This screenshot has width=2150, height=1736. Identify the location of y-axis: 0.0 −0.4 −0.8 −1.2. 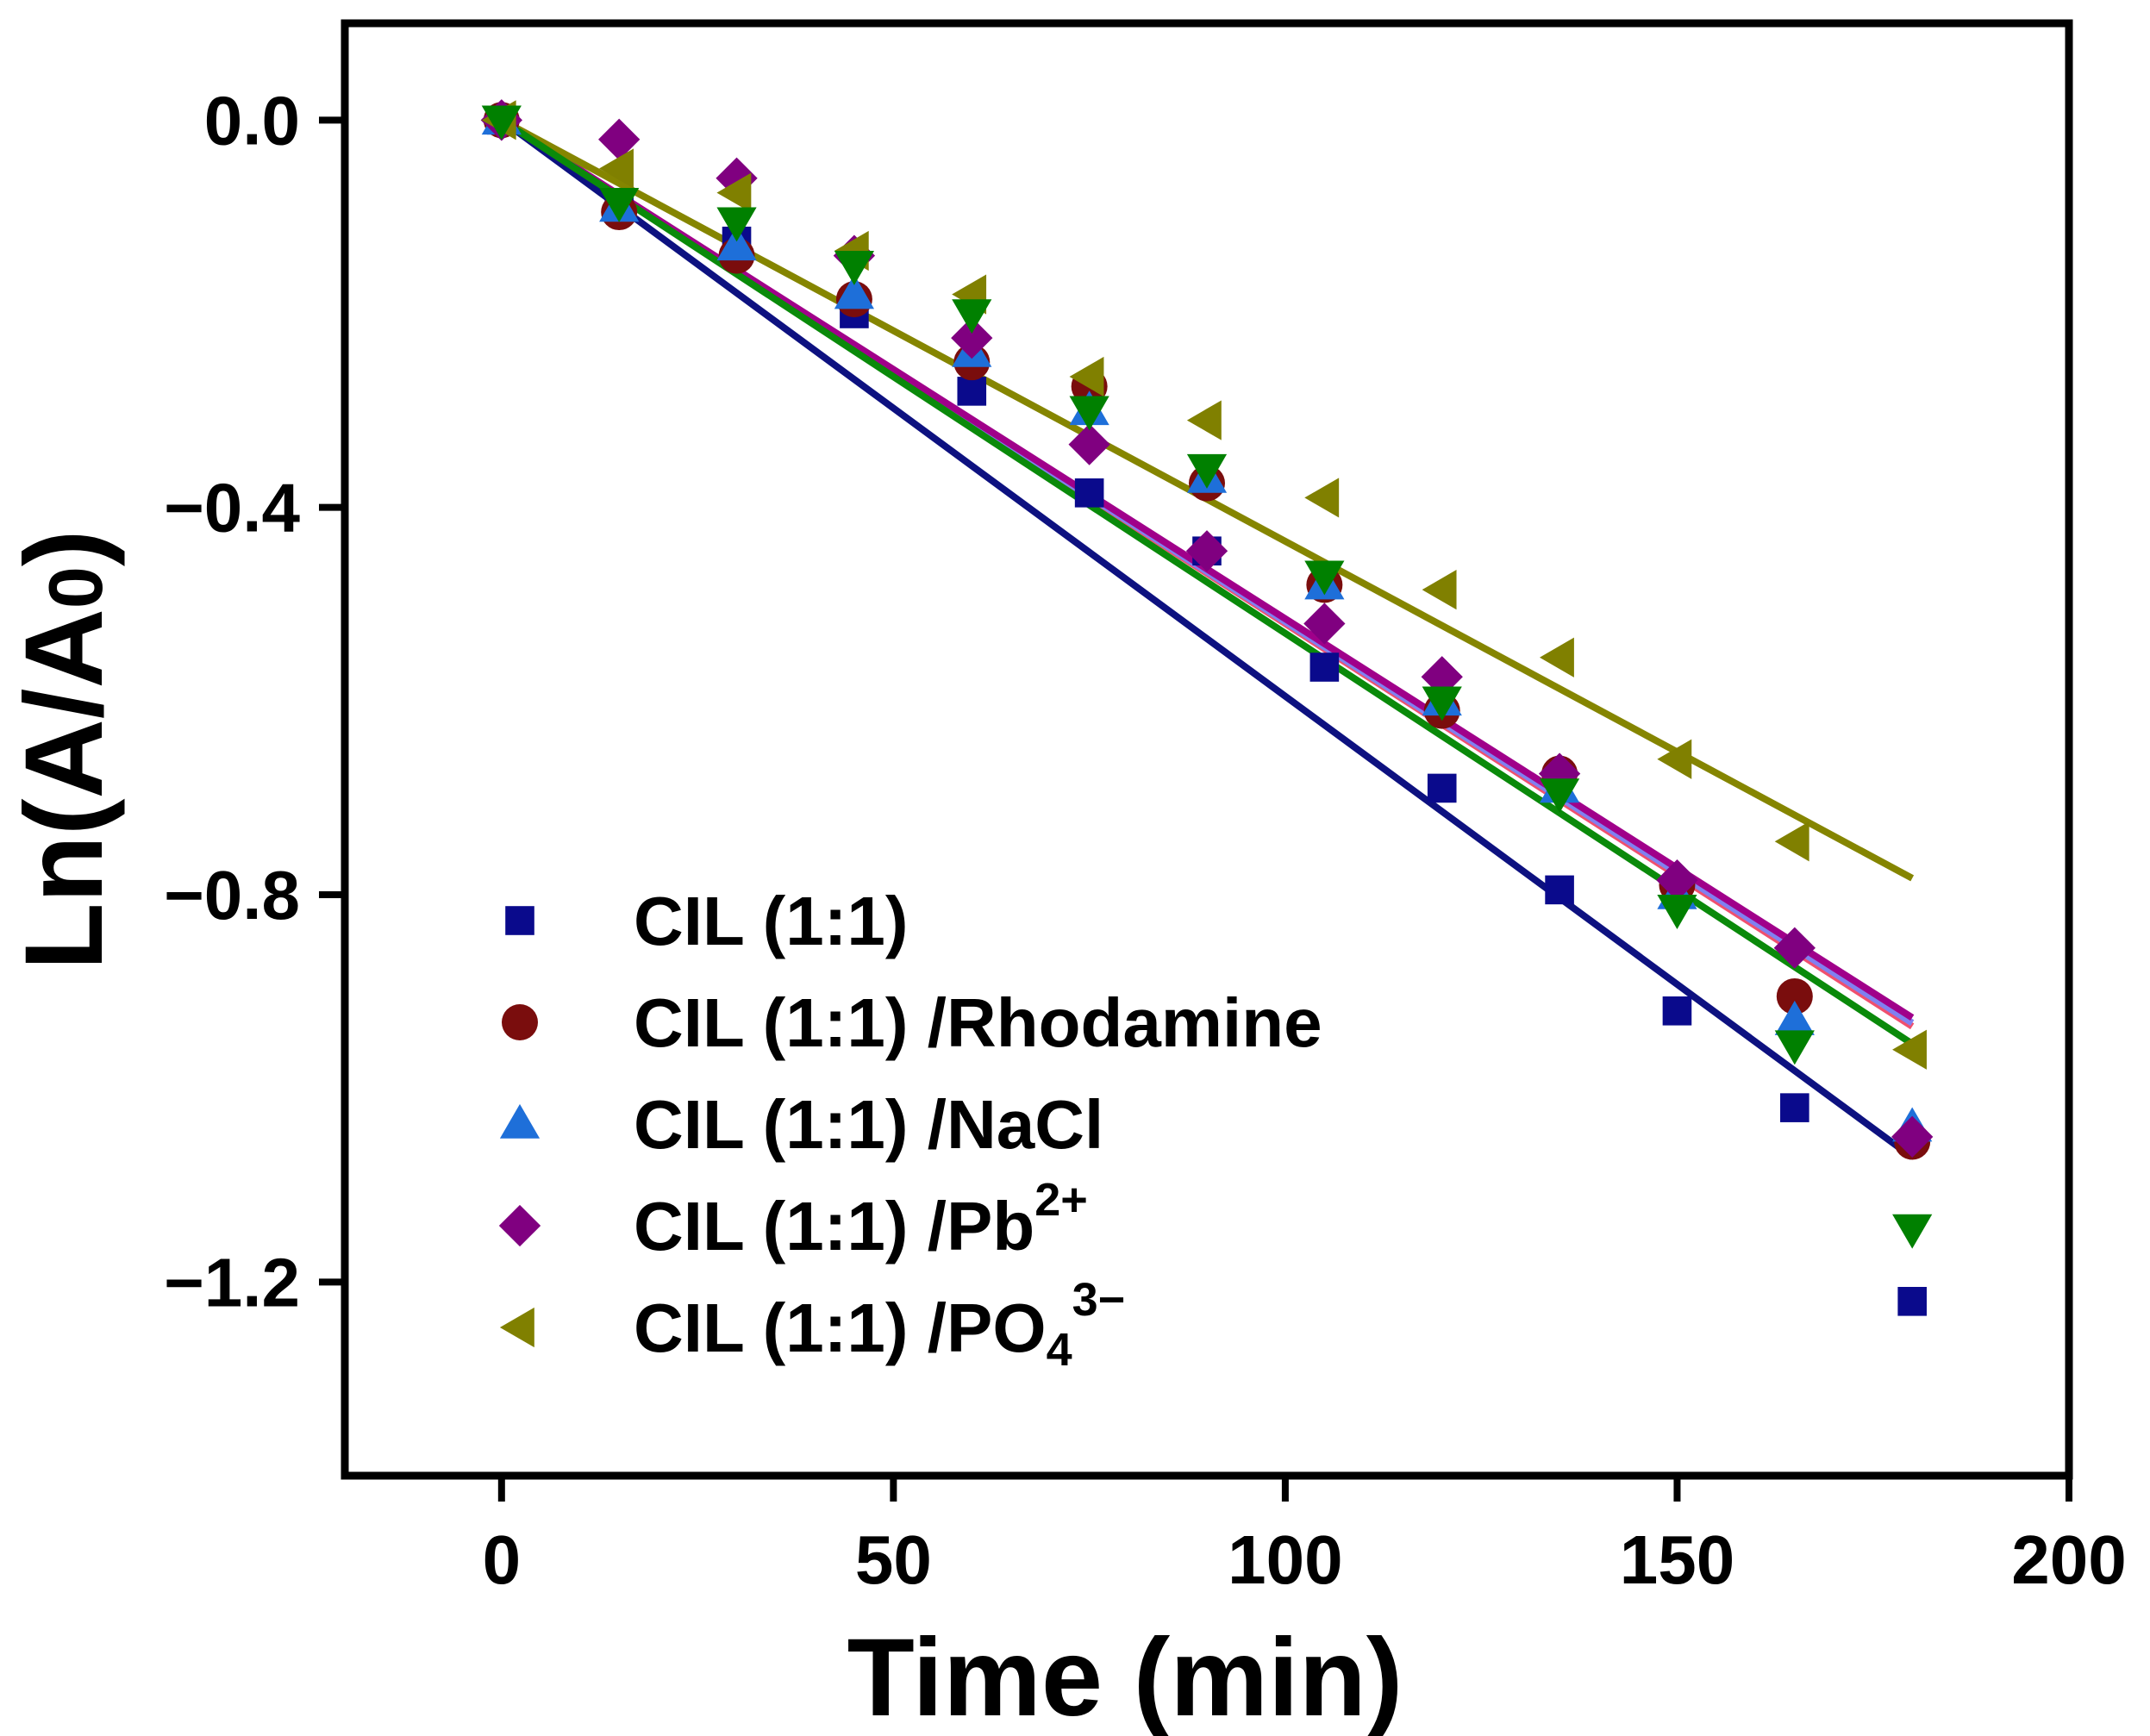
(254, 701).